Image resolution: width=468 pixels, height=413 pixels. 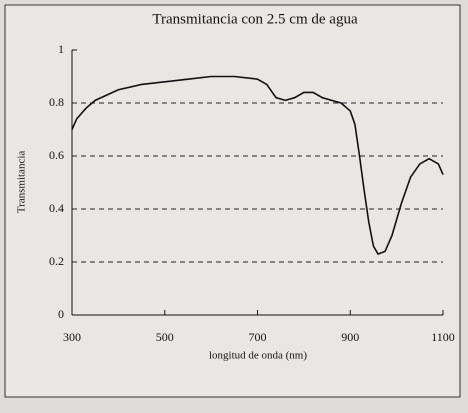 I want to click on x-tick-label: 1100, so click(x=443, y=337).